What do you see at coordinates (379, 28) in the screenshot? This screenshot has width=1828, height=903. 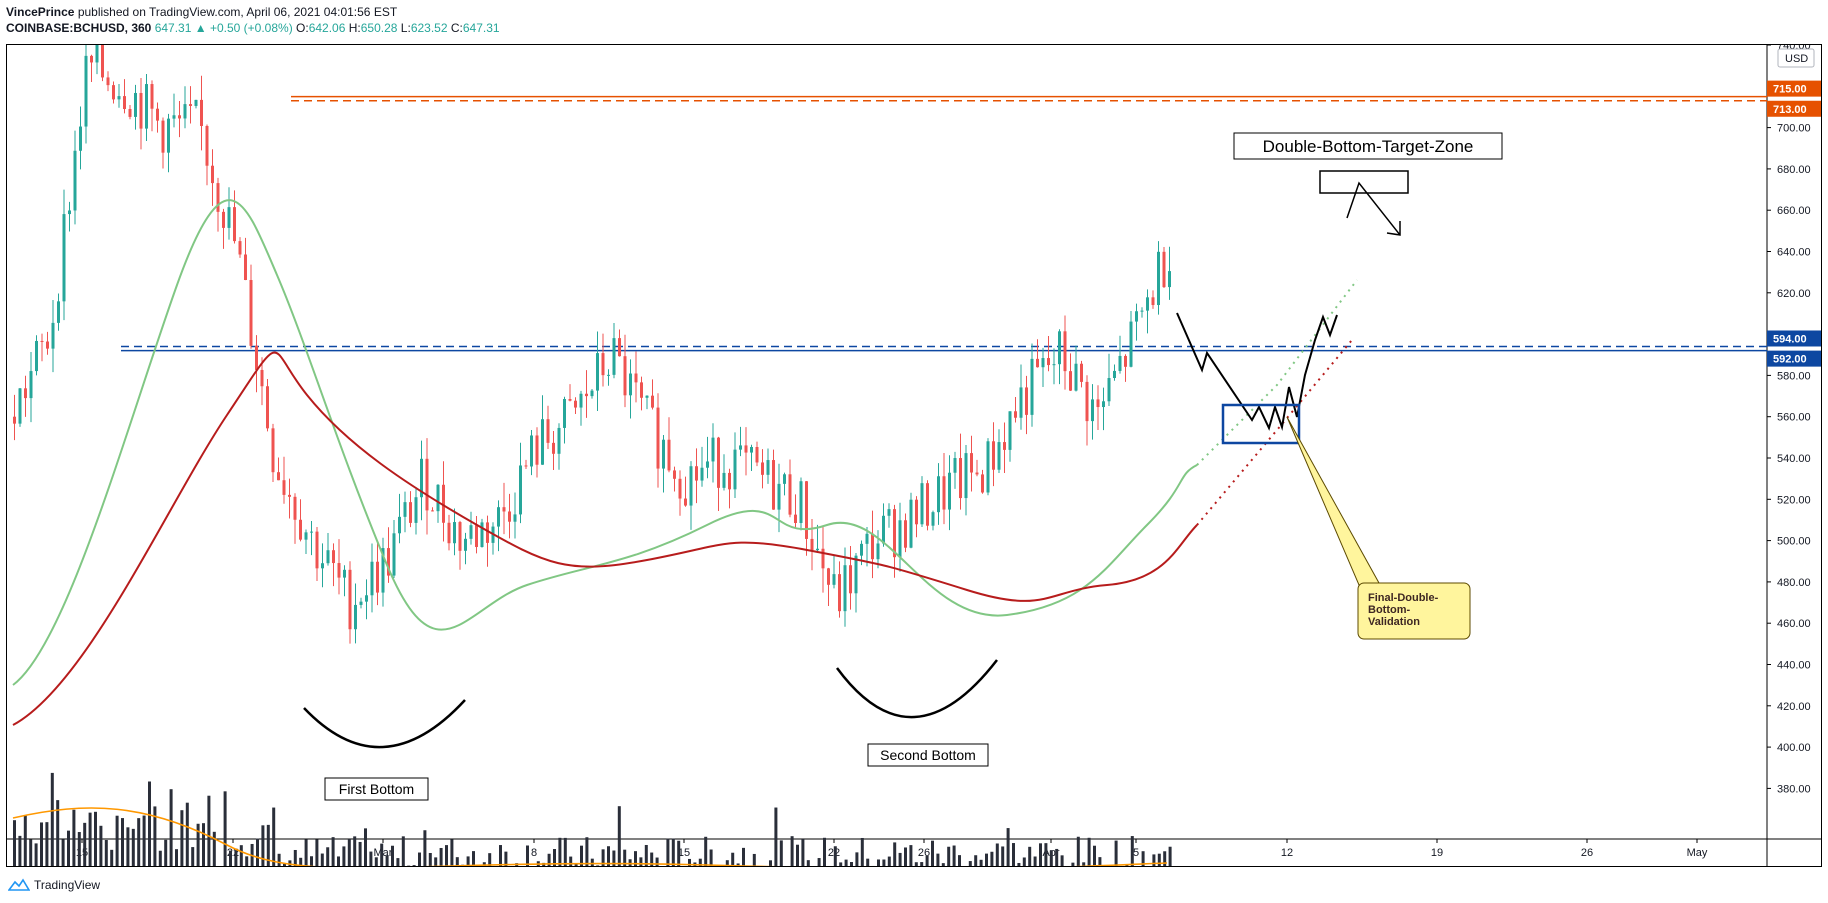 I see `high-value: 650.28` at bounding box center [379, 28].